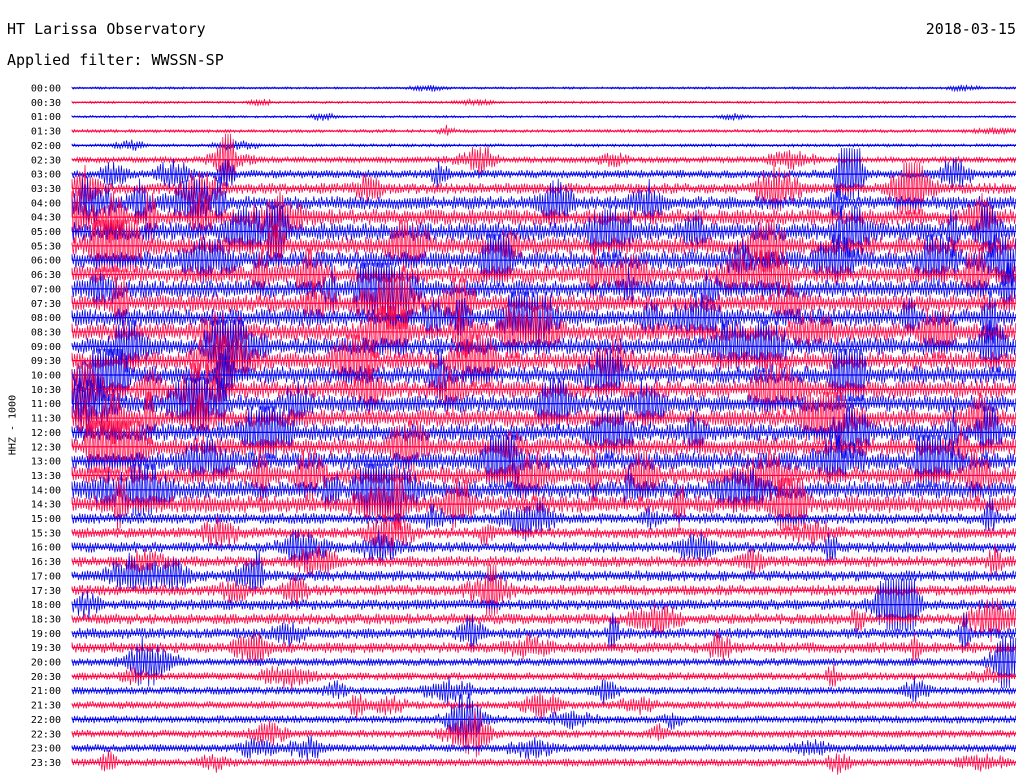 The width and height of the screenshot is (1024, 780). Describe the element at coordinates (46, 361) in the screenshot. I see `time-label: 09:30` at that location.